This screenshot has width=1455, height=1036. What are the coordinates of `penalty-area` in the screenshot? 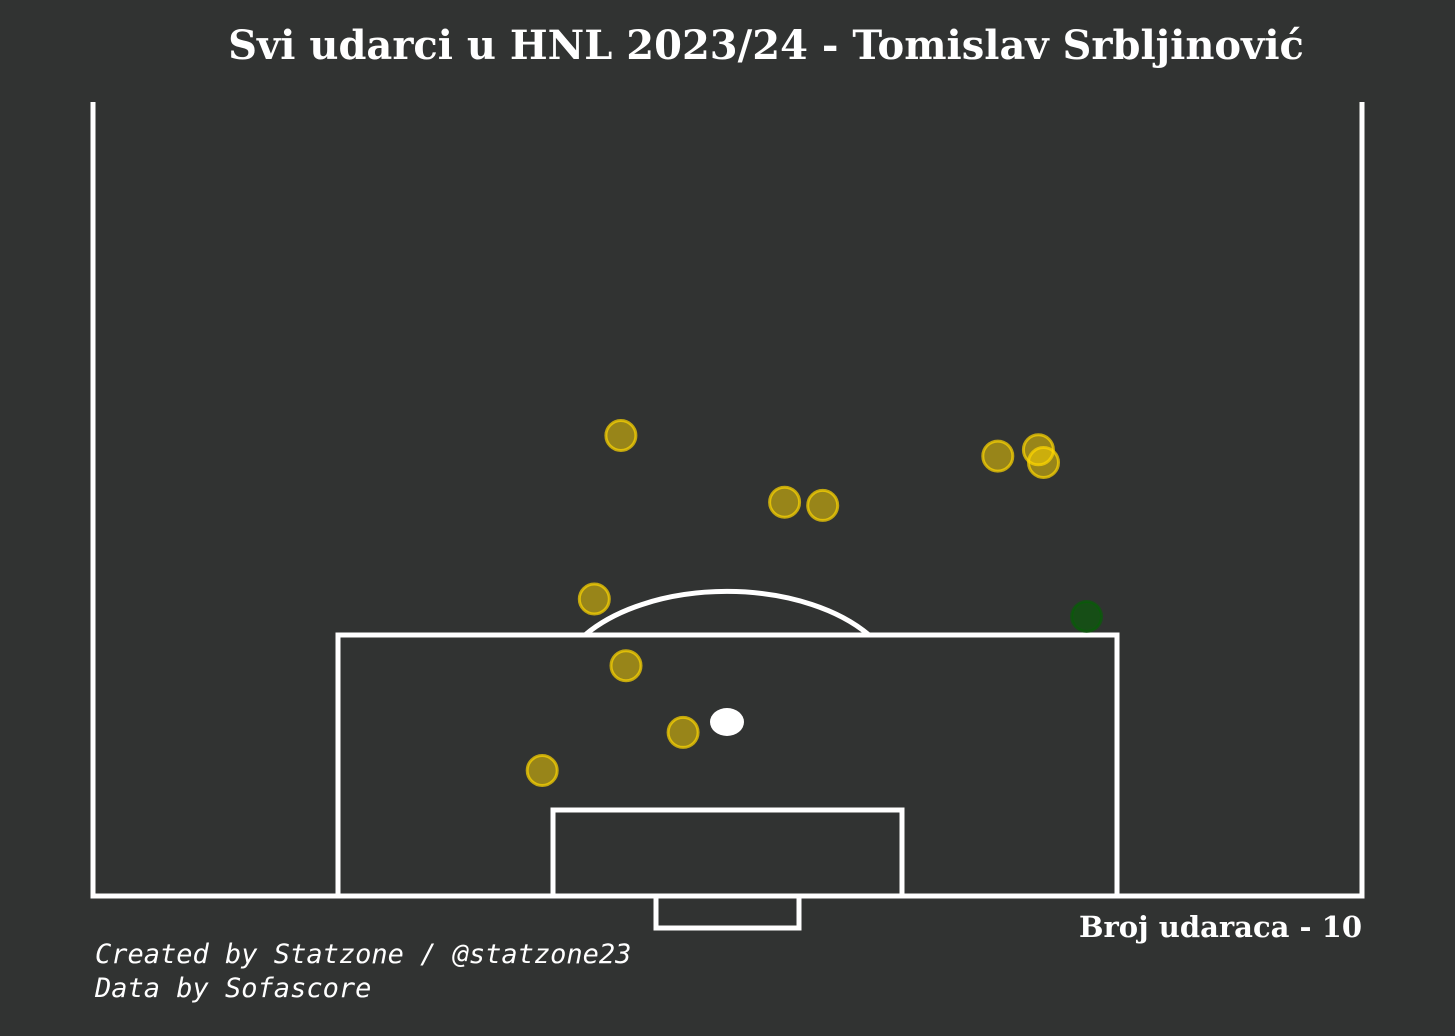 It's located at (727, 765).